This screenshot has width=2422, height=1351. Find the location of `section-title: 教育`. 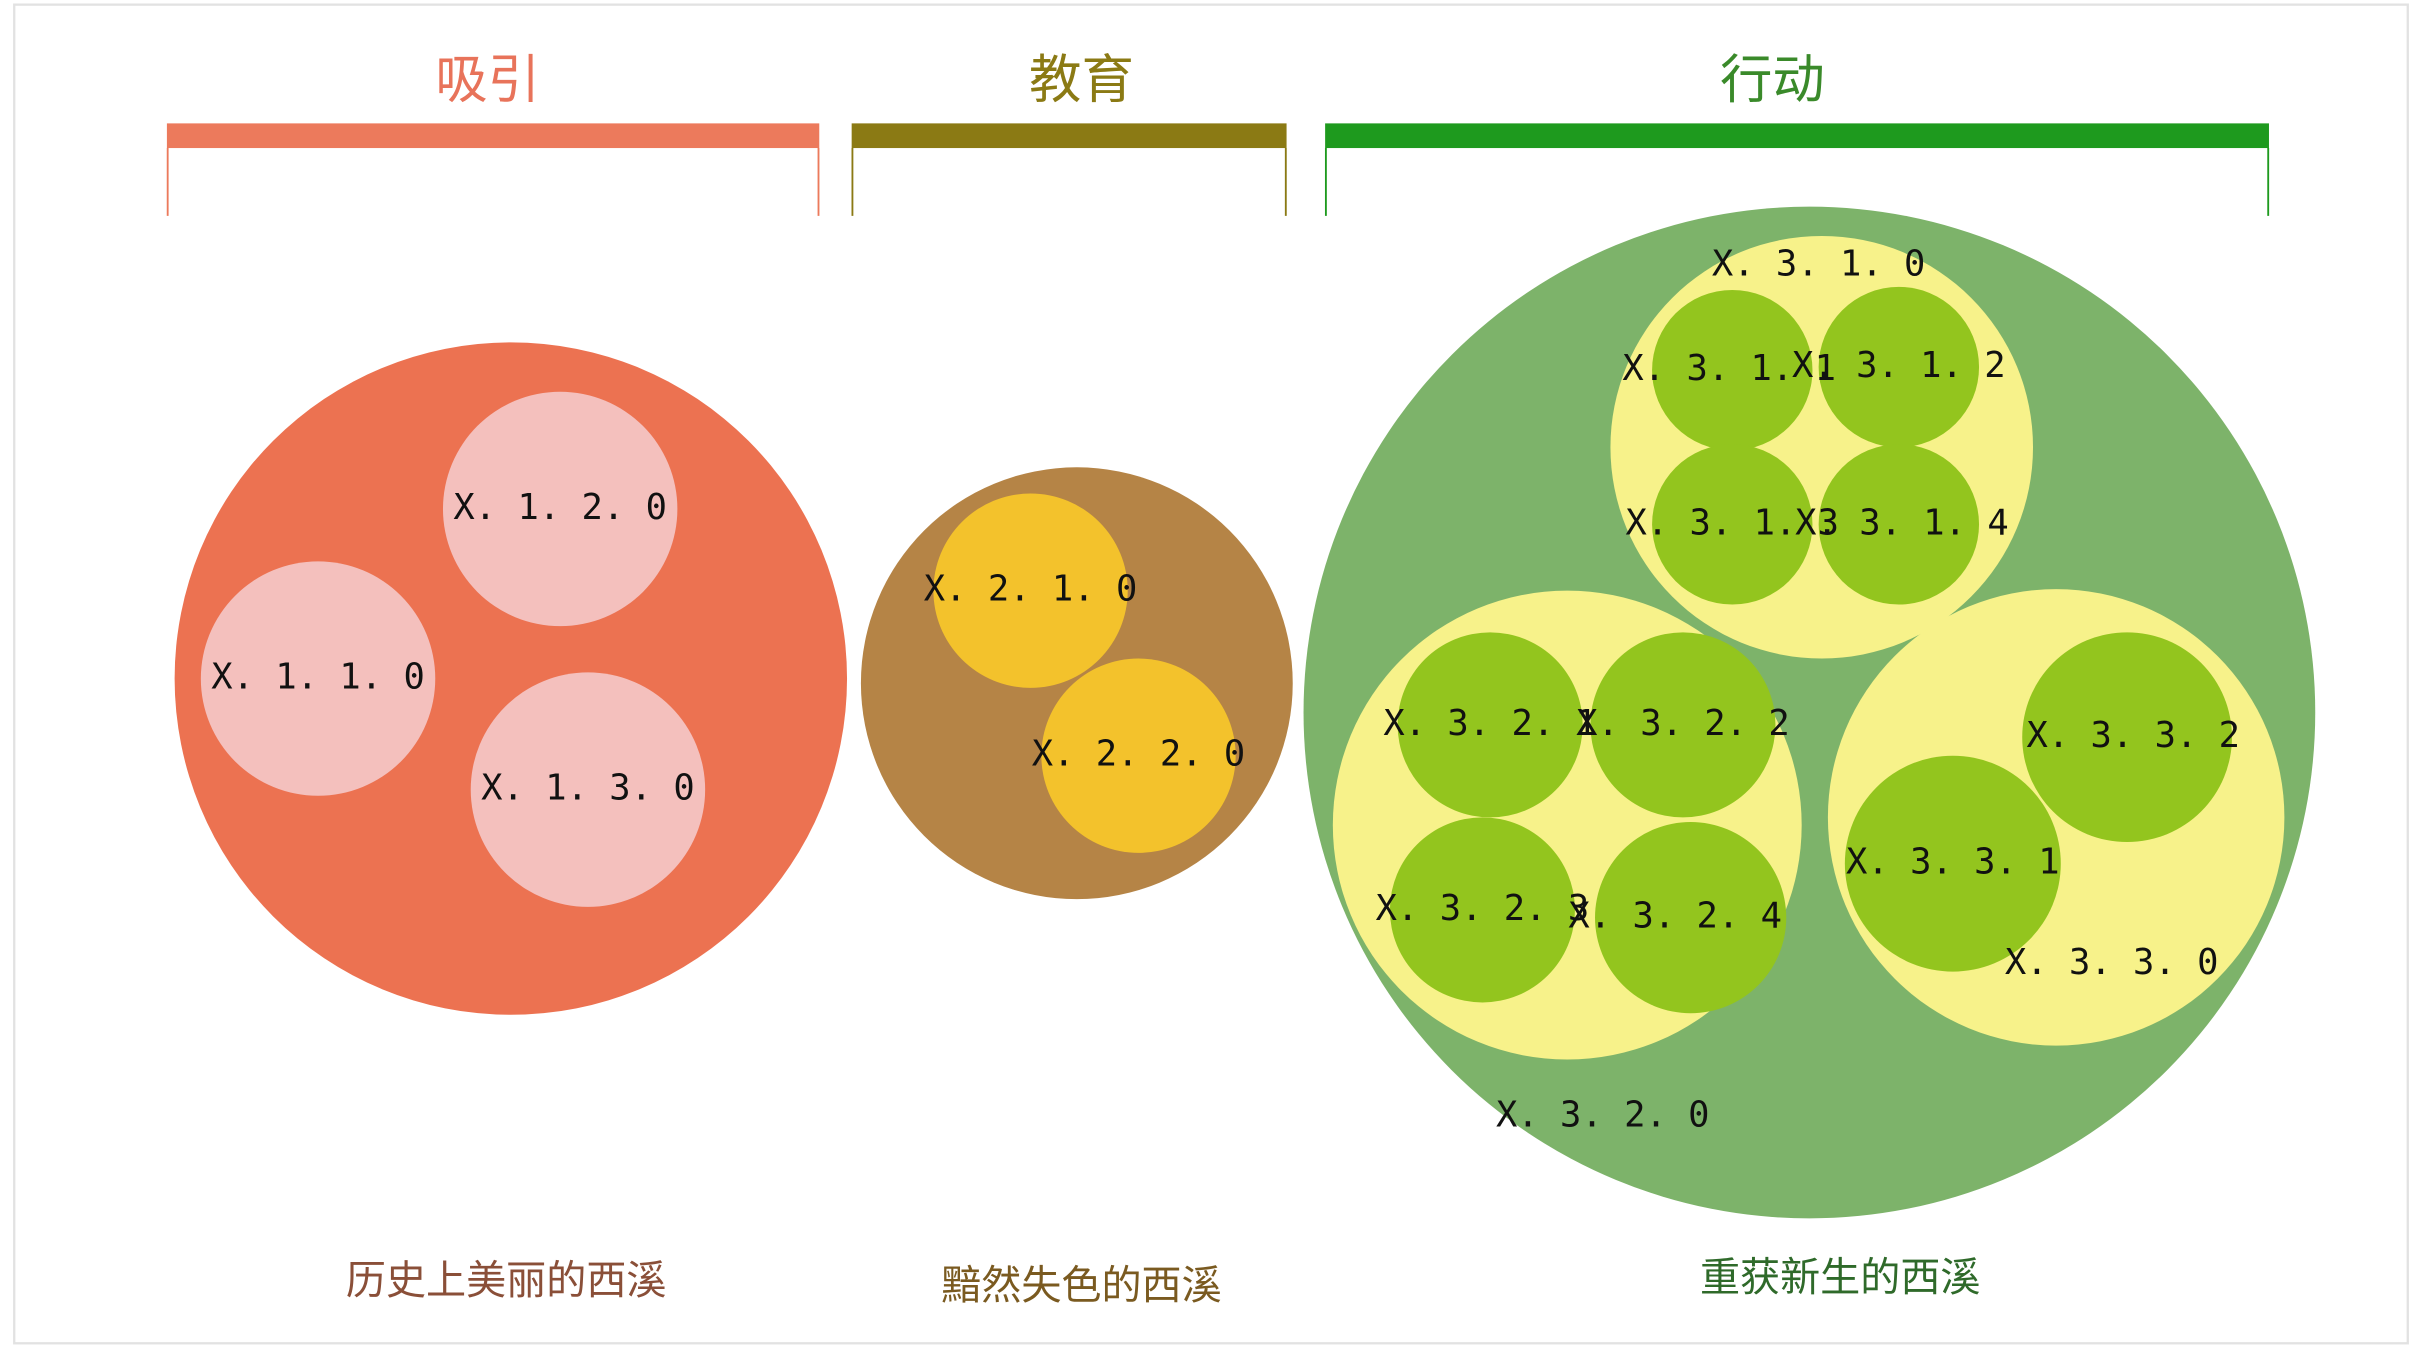

section-title: 教育 is located at coordinates (1081, 79).